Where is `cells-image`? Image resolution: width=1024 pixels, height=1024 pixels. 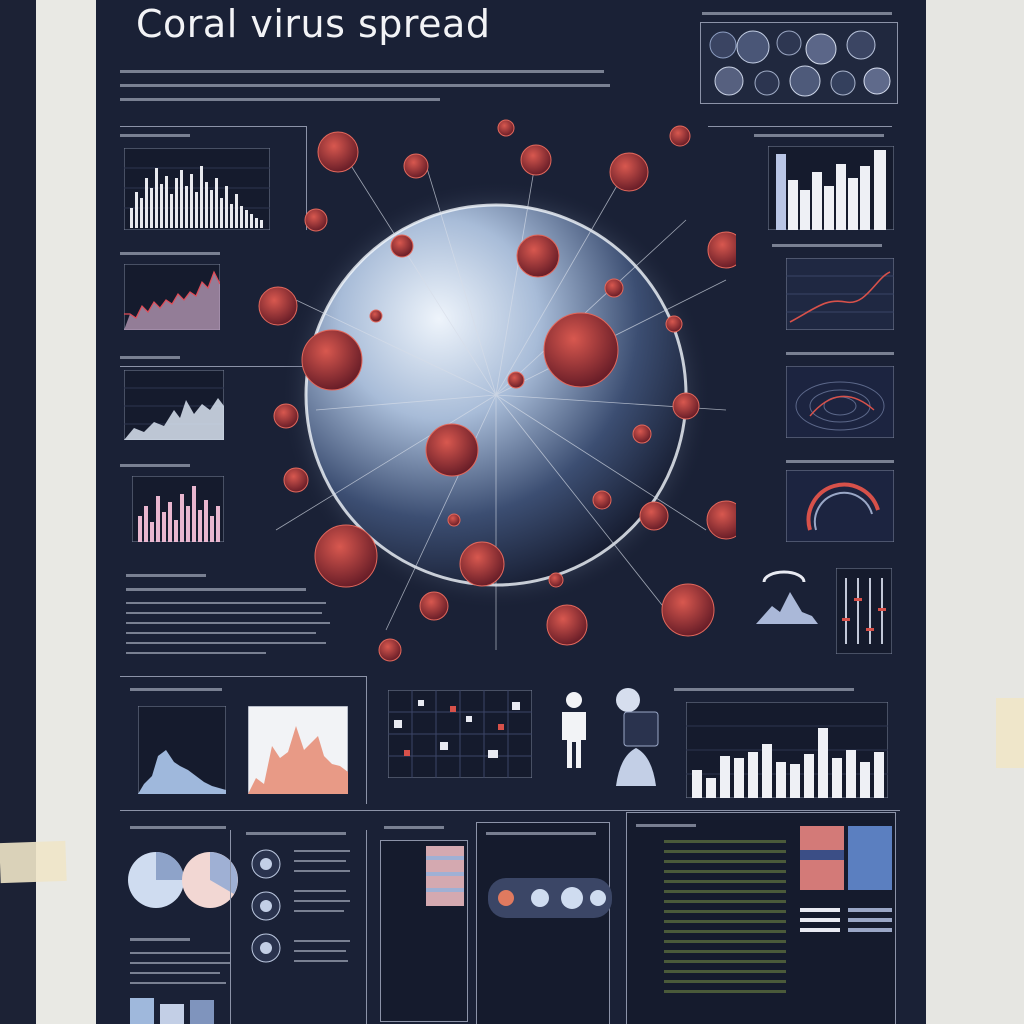 cells-image is located at coordinates (800, 63).